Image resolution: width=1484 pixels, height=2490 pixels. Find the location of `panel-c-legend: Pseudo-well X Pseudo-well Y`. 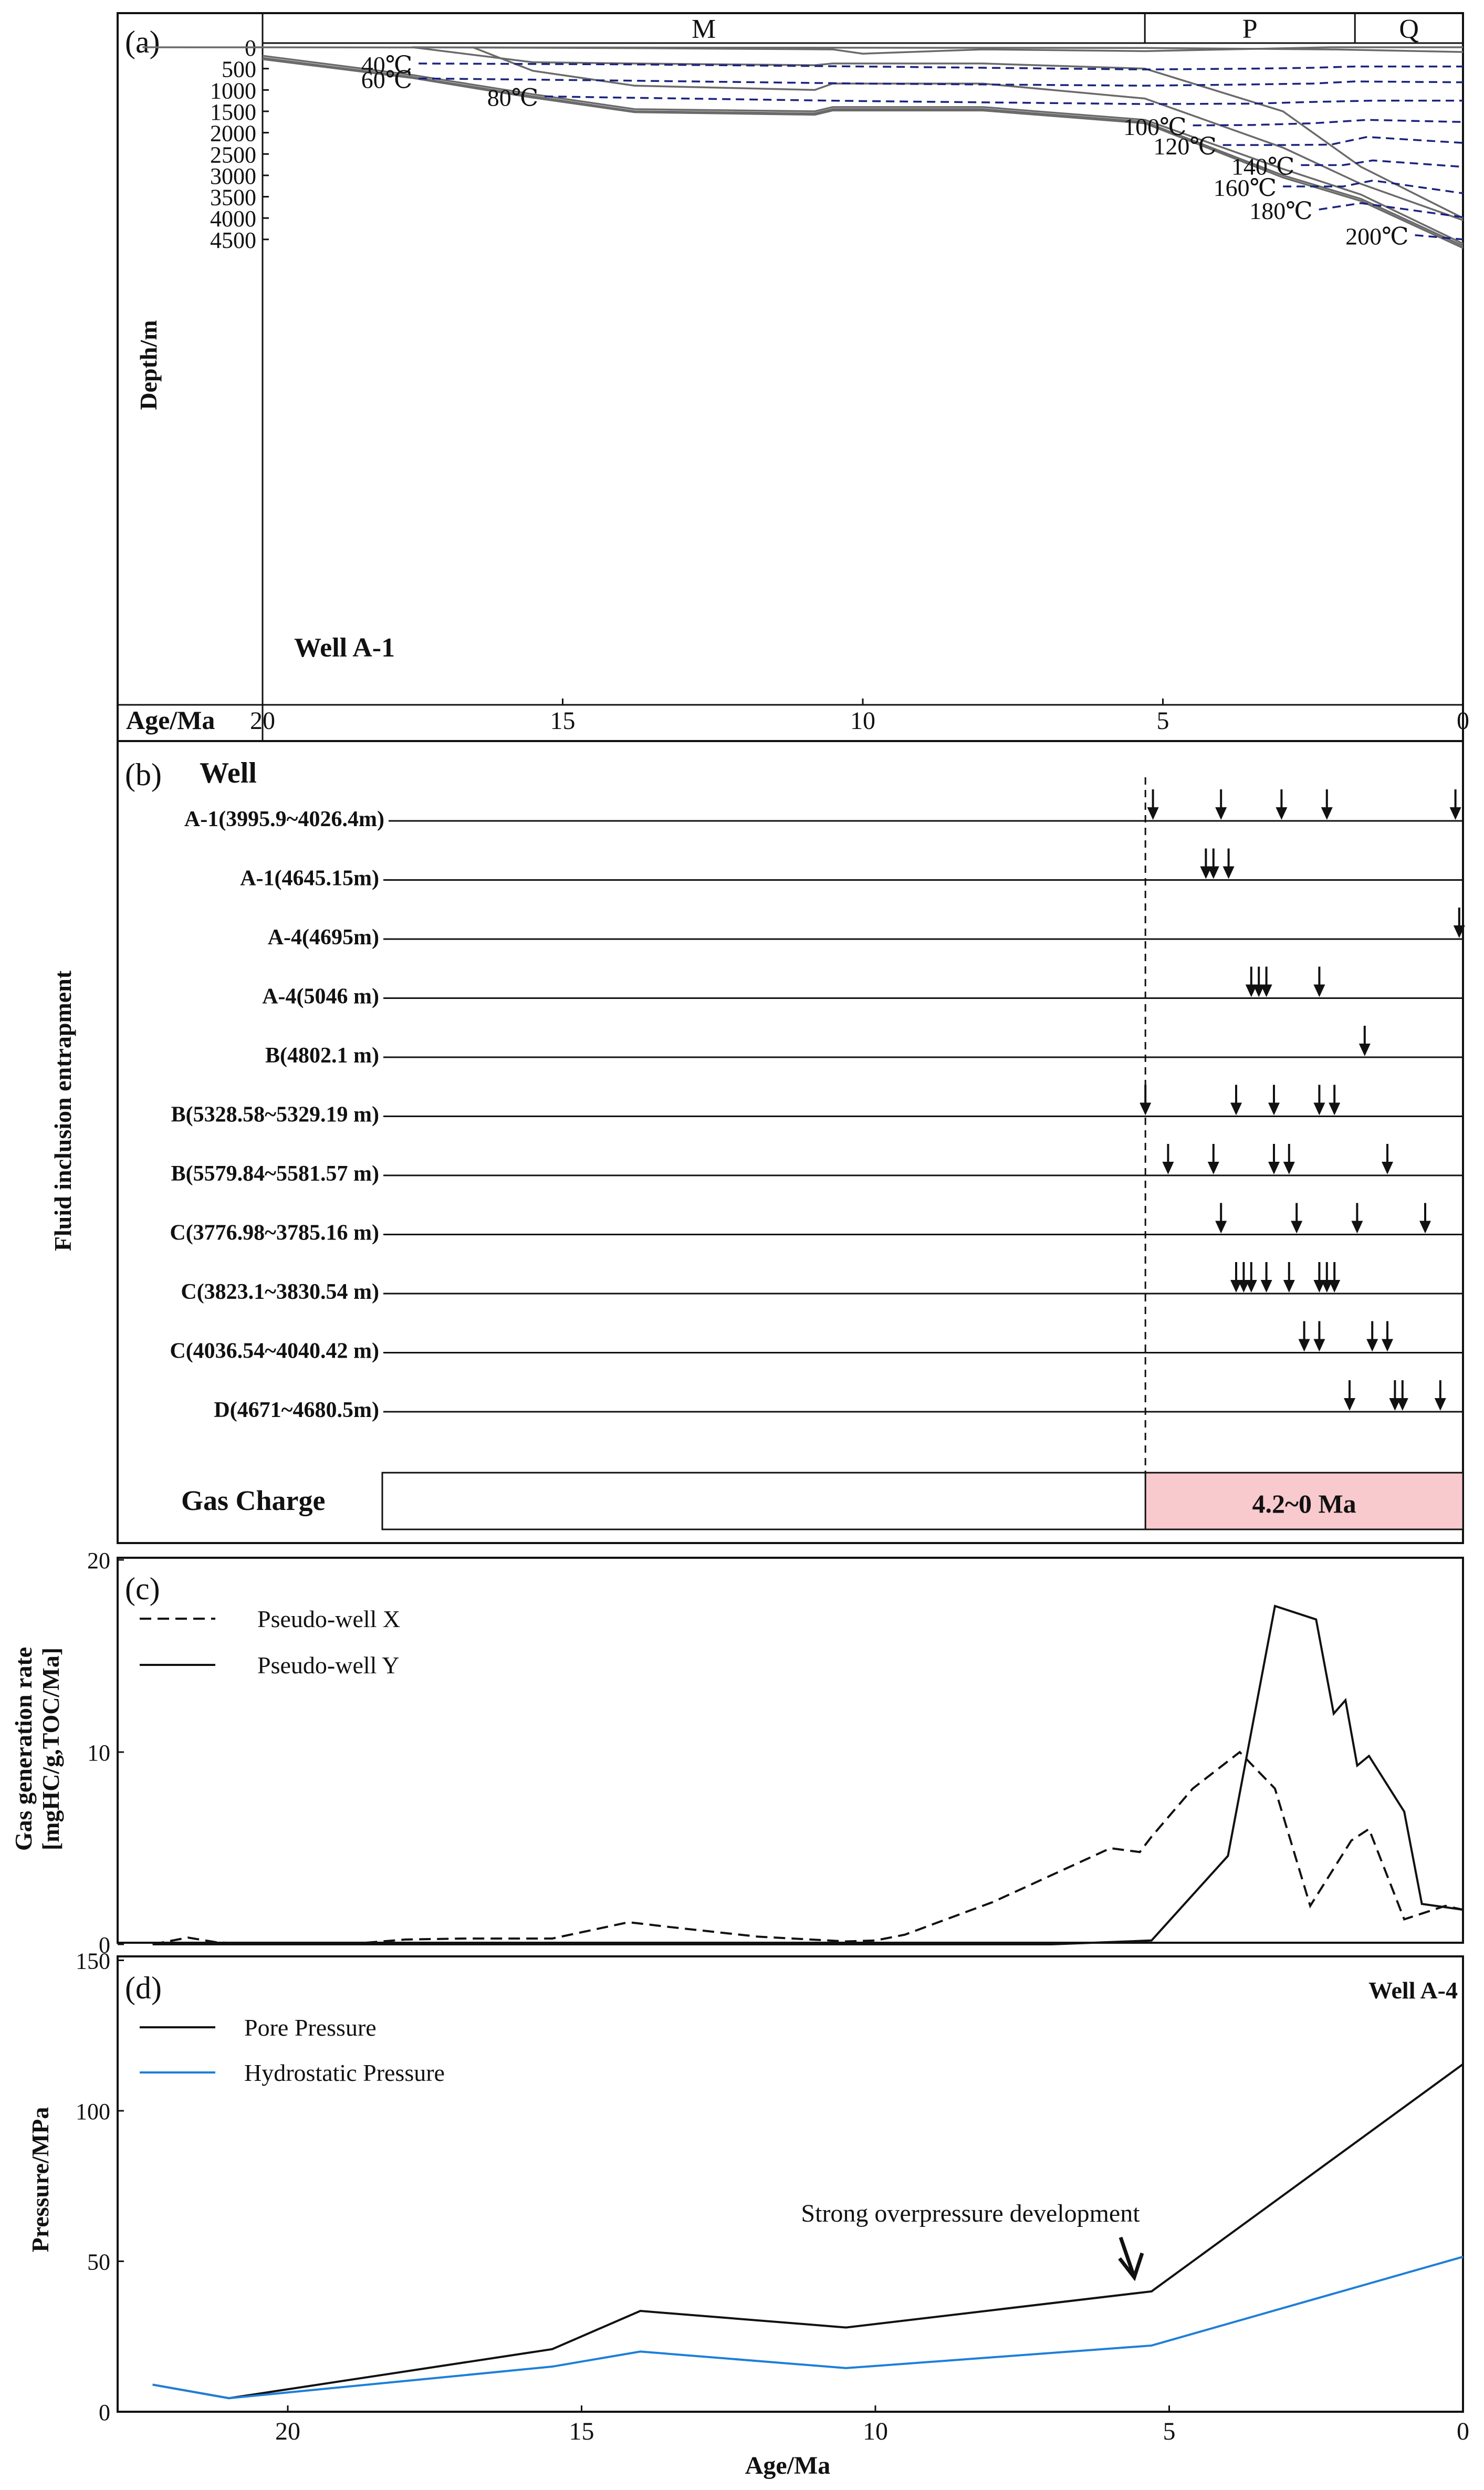

panel-c-legend: Pseudo-well X Pseudo-well Y is located at coordinates (270, 1642).